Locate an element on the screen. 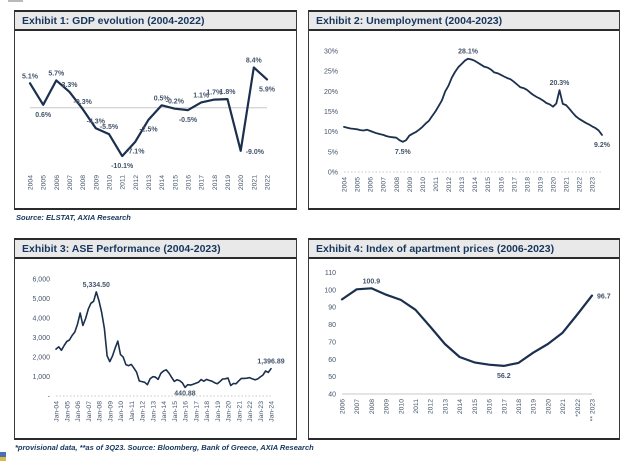  svg-text: 0% is located at coordinates (333, 173).